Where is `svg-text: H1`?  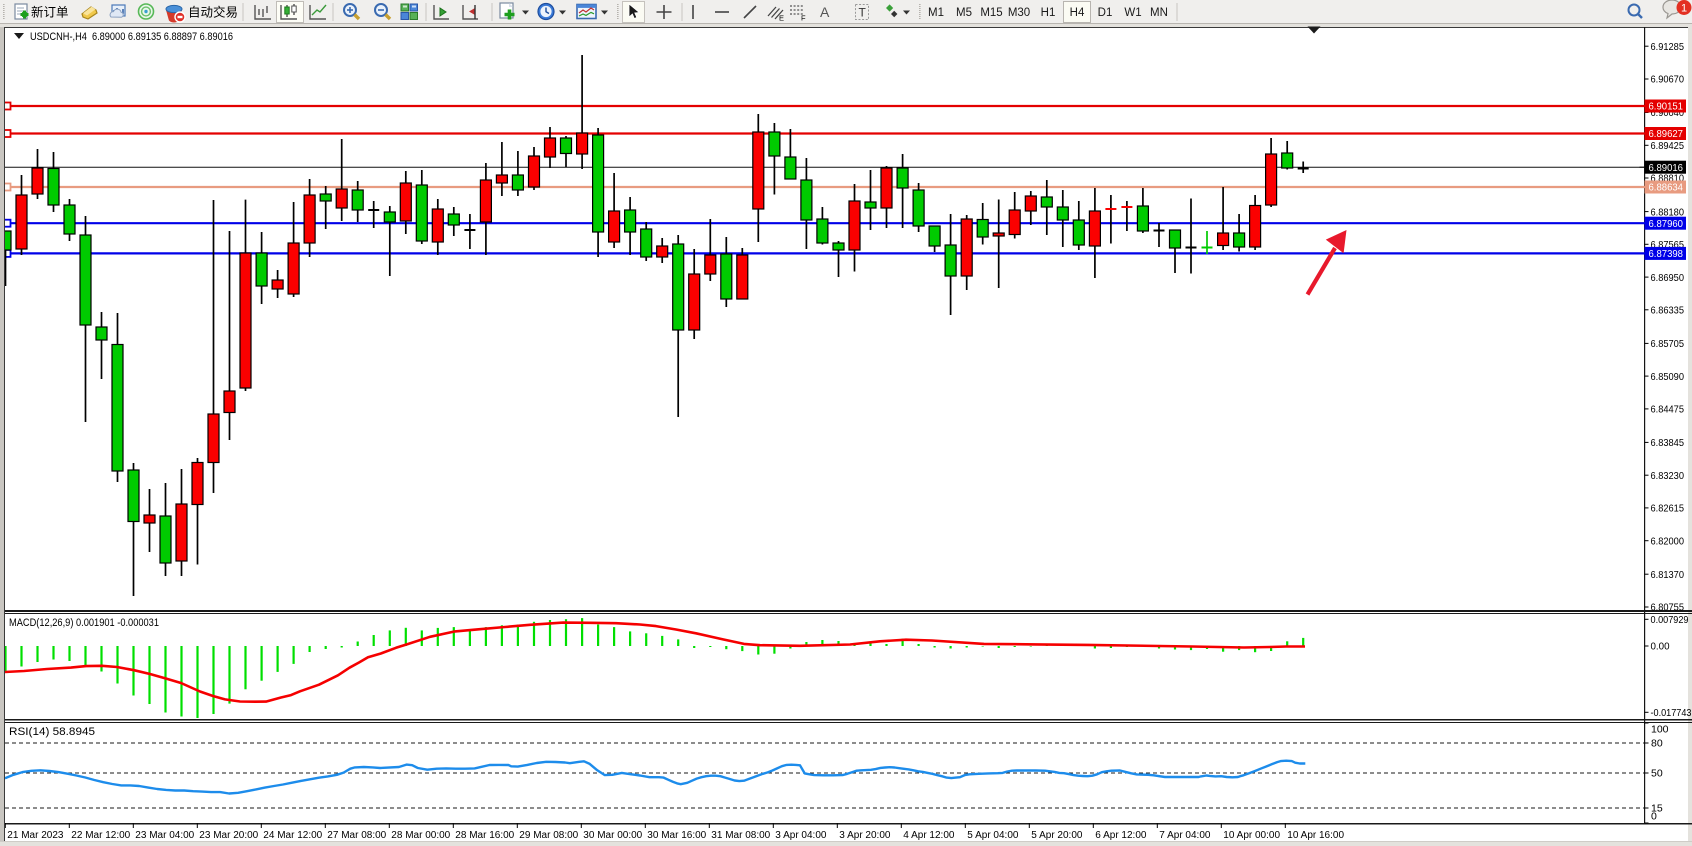
svg-text: H1 is located at coordinates (1048, 13).